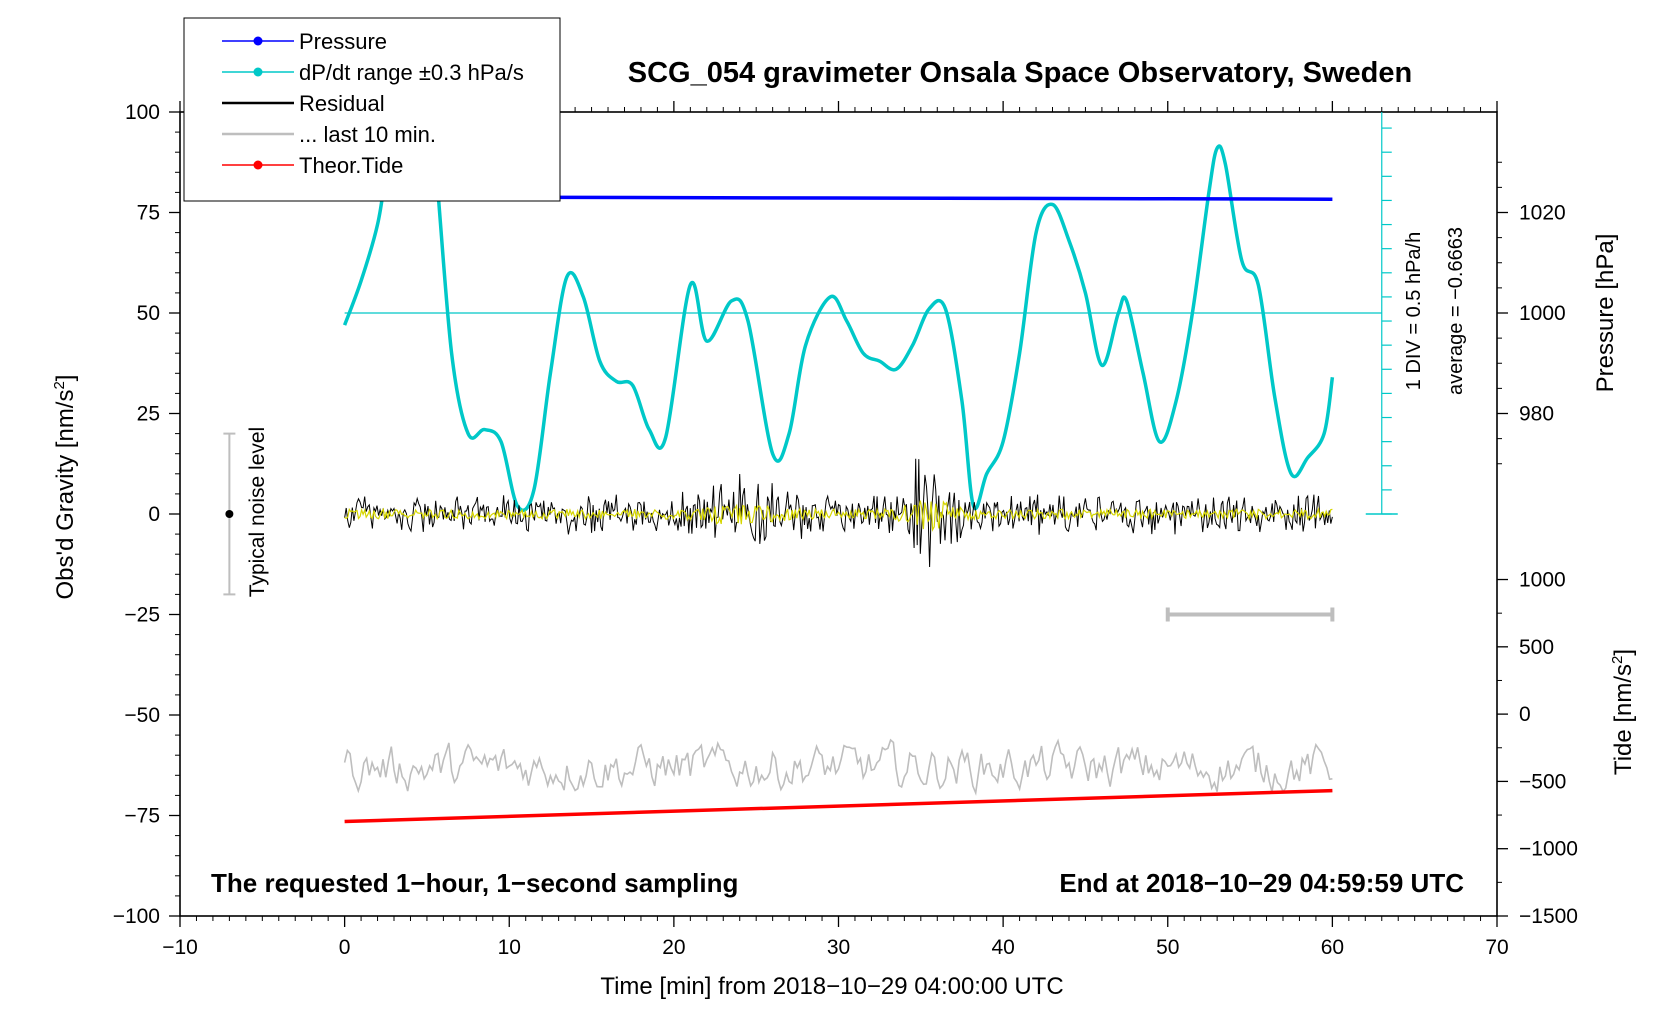 This screenshot has width=1676, height=1020. What do you see at coordinates (1548, 916) in the screenshot?
I see `tide-tick-label: −1500` at bounding box center [1548, 916].